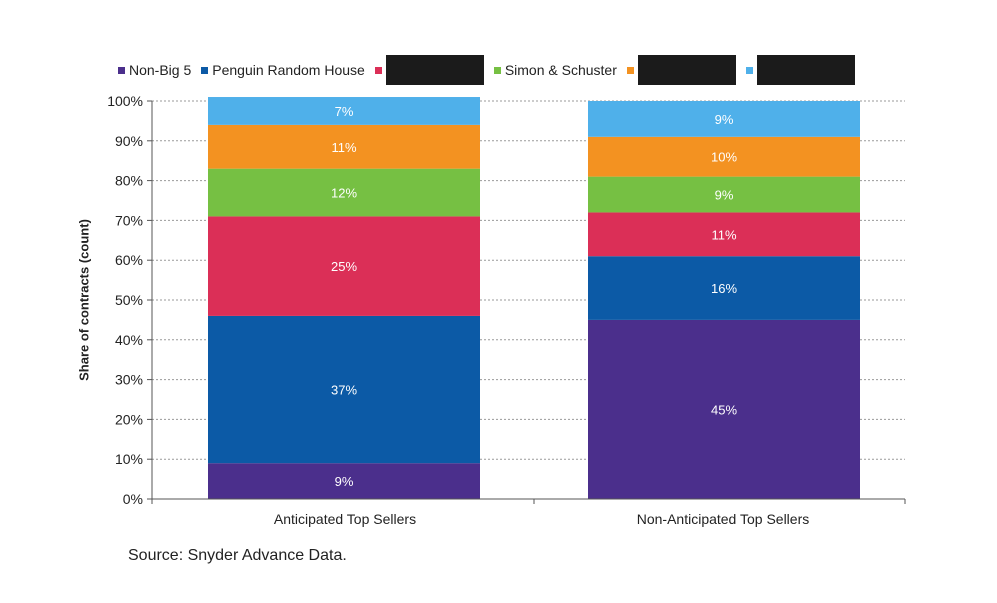 The width and height of the screenshot is (997, 603). What do you see at coordinates (129, 459) in the screenshot?
I see `y-tick-label: 10%` at bounding box center [129, 459].